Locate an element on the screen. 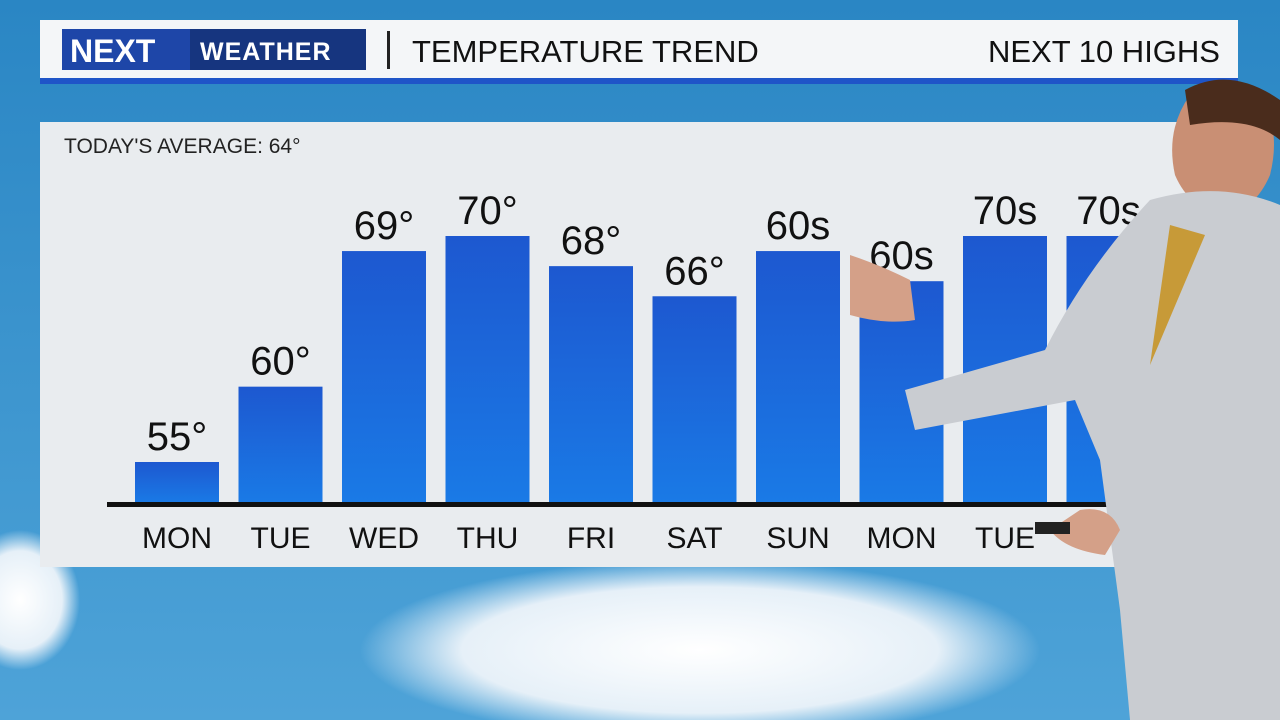 Image resolution: width=1280 pixels, height=725 pixels. cloud is located at coordinates (700, 642).